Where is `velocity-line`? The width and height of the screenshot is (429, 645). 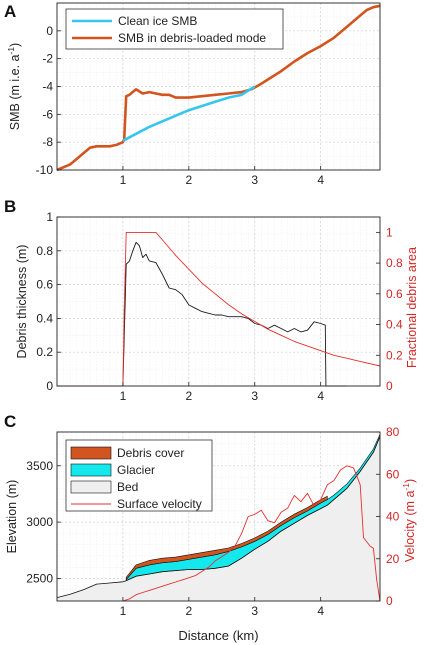 velocity-line is located at coordinates (251, 533).